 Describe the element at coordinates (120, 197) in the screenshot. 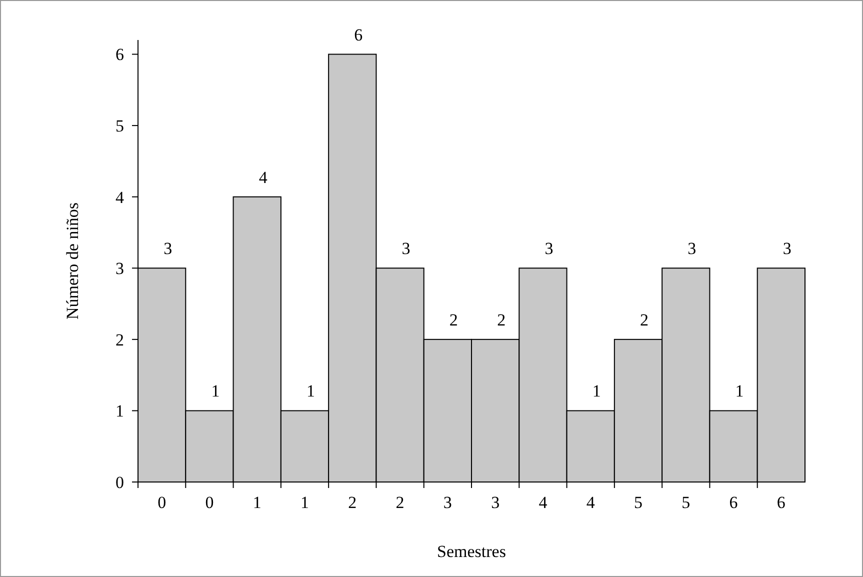

I see `y-tick-label: 4` at that location.